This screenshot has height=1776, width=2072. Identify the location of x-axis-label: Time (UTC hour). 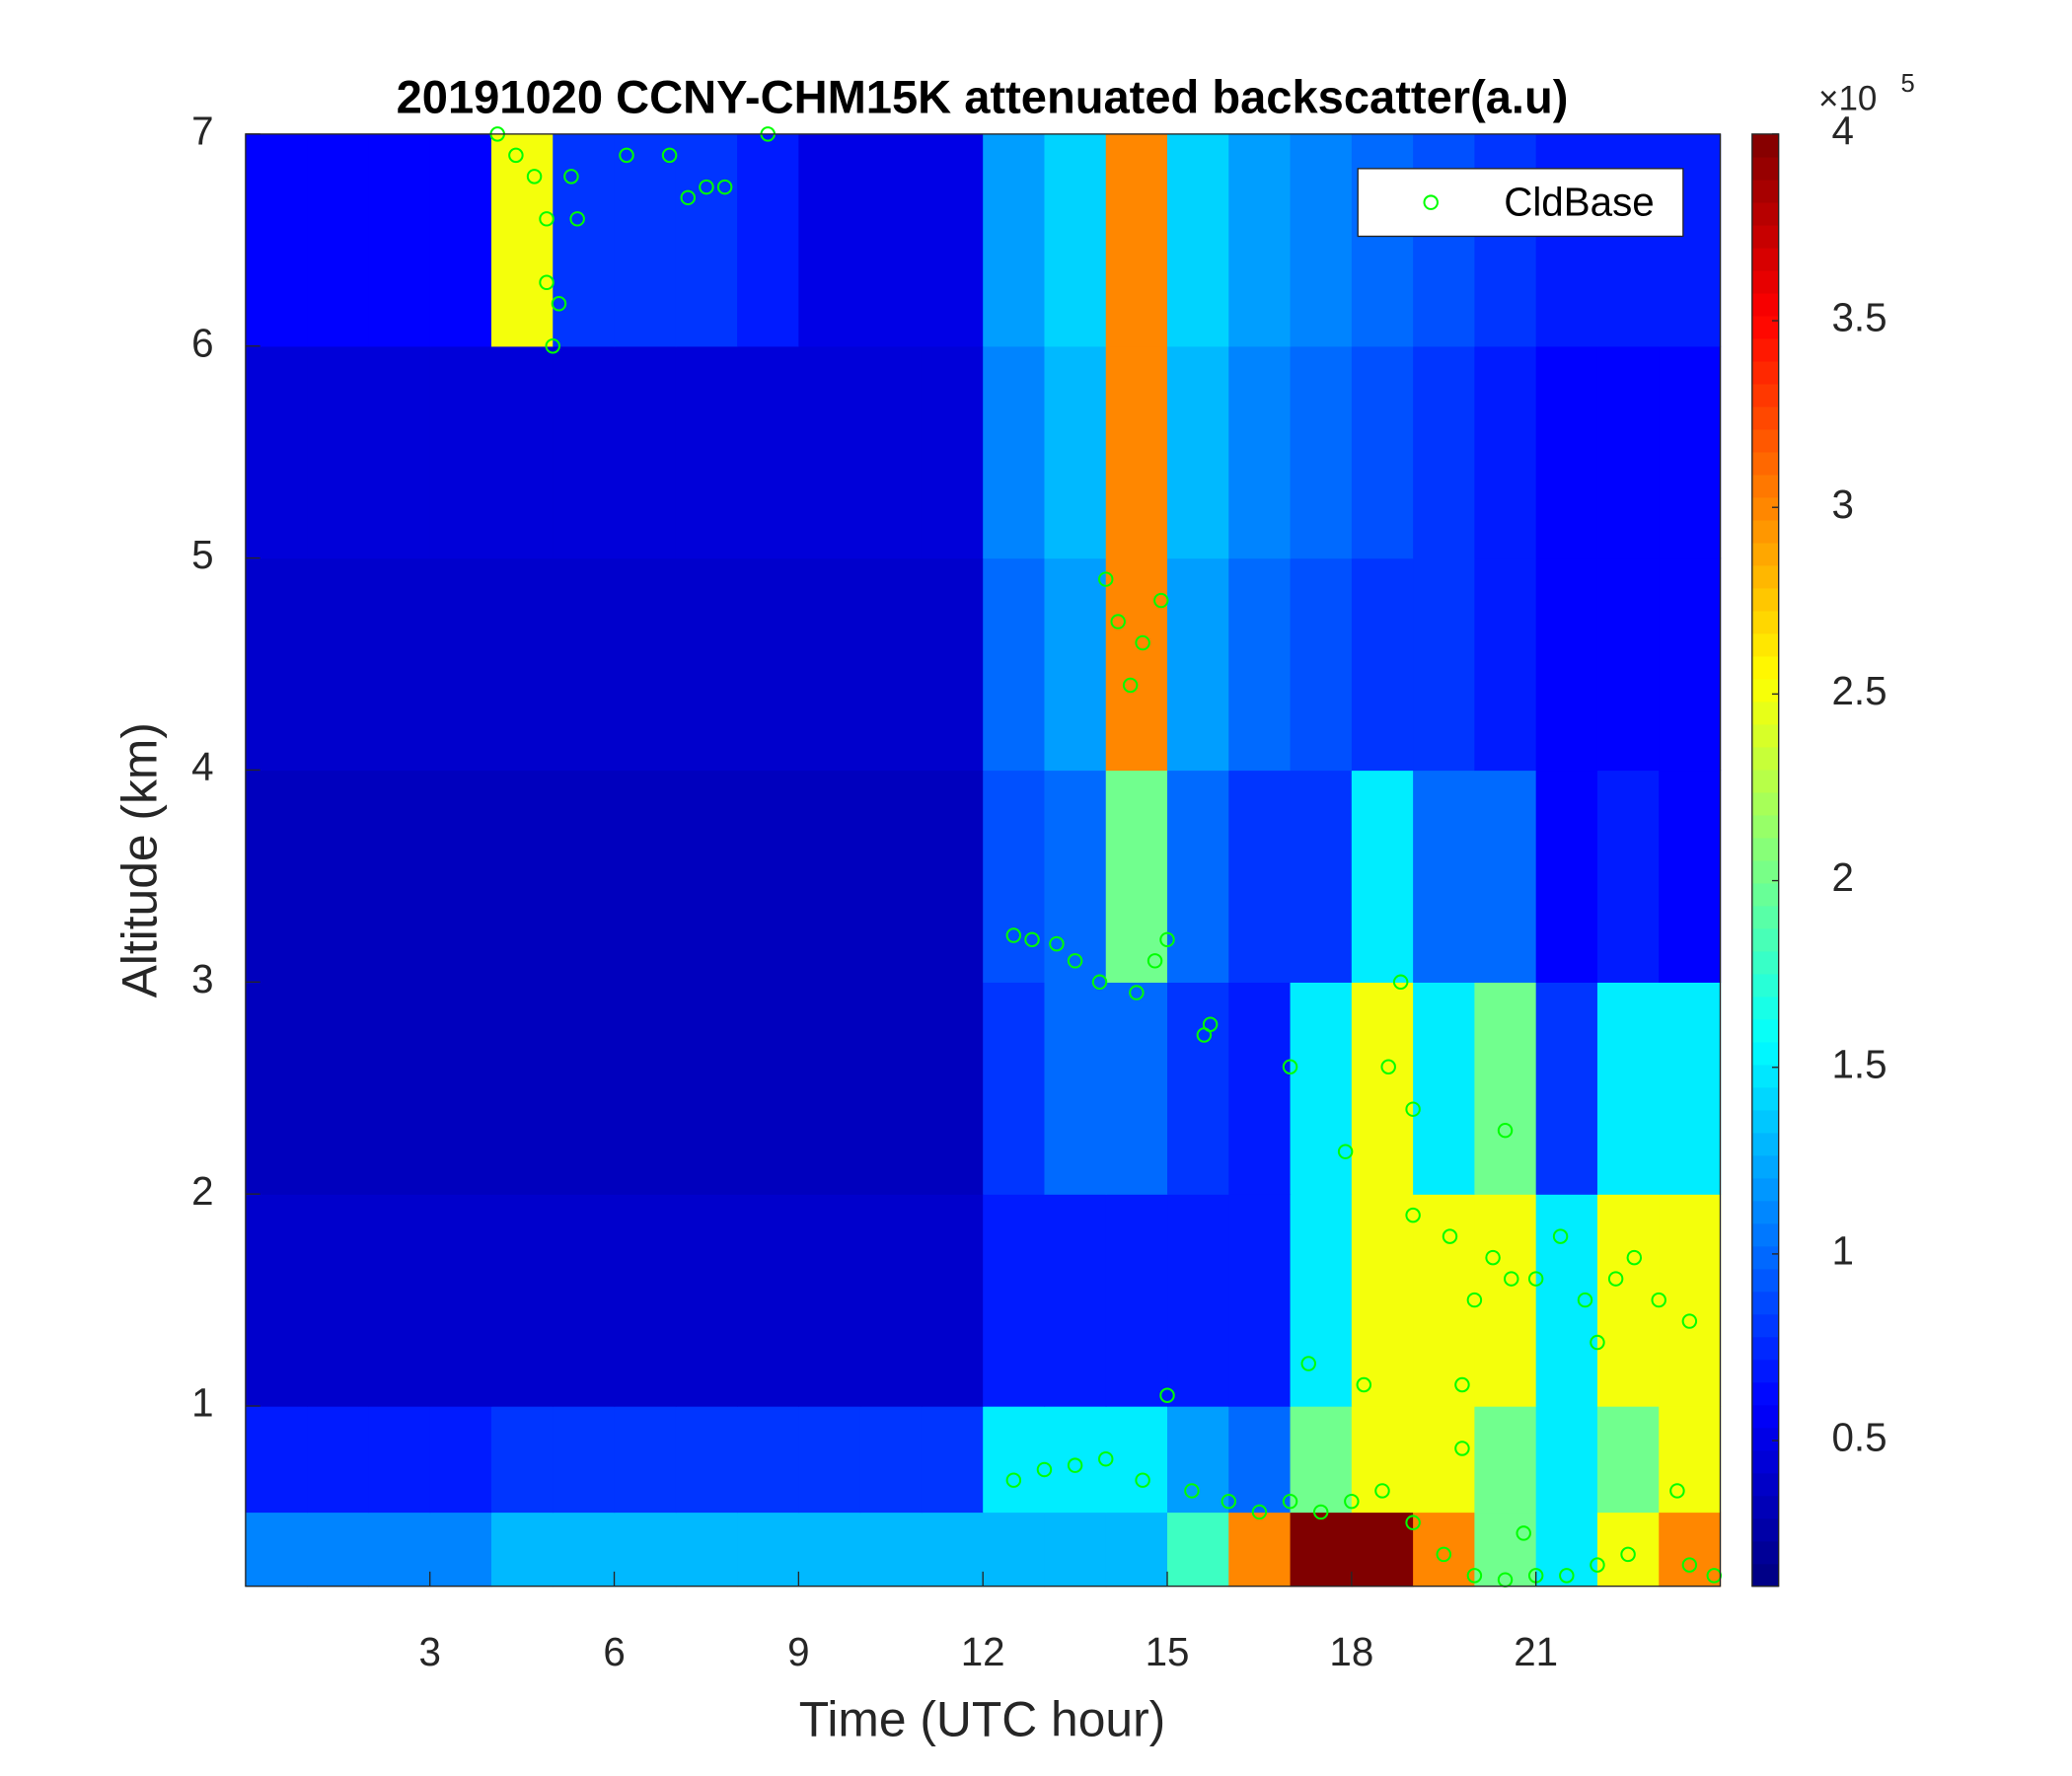
(982, 1719).